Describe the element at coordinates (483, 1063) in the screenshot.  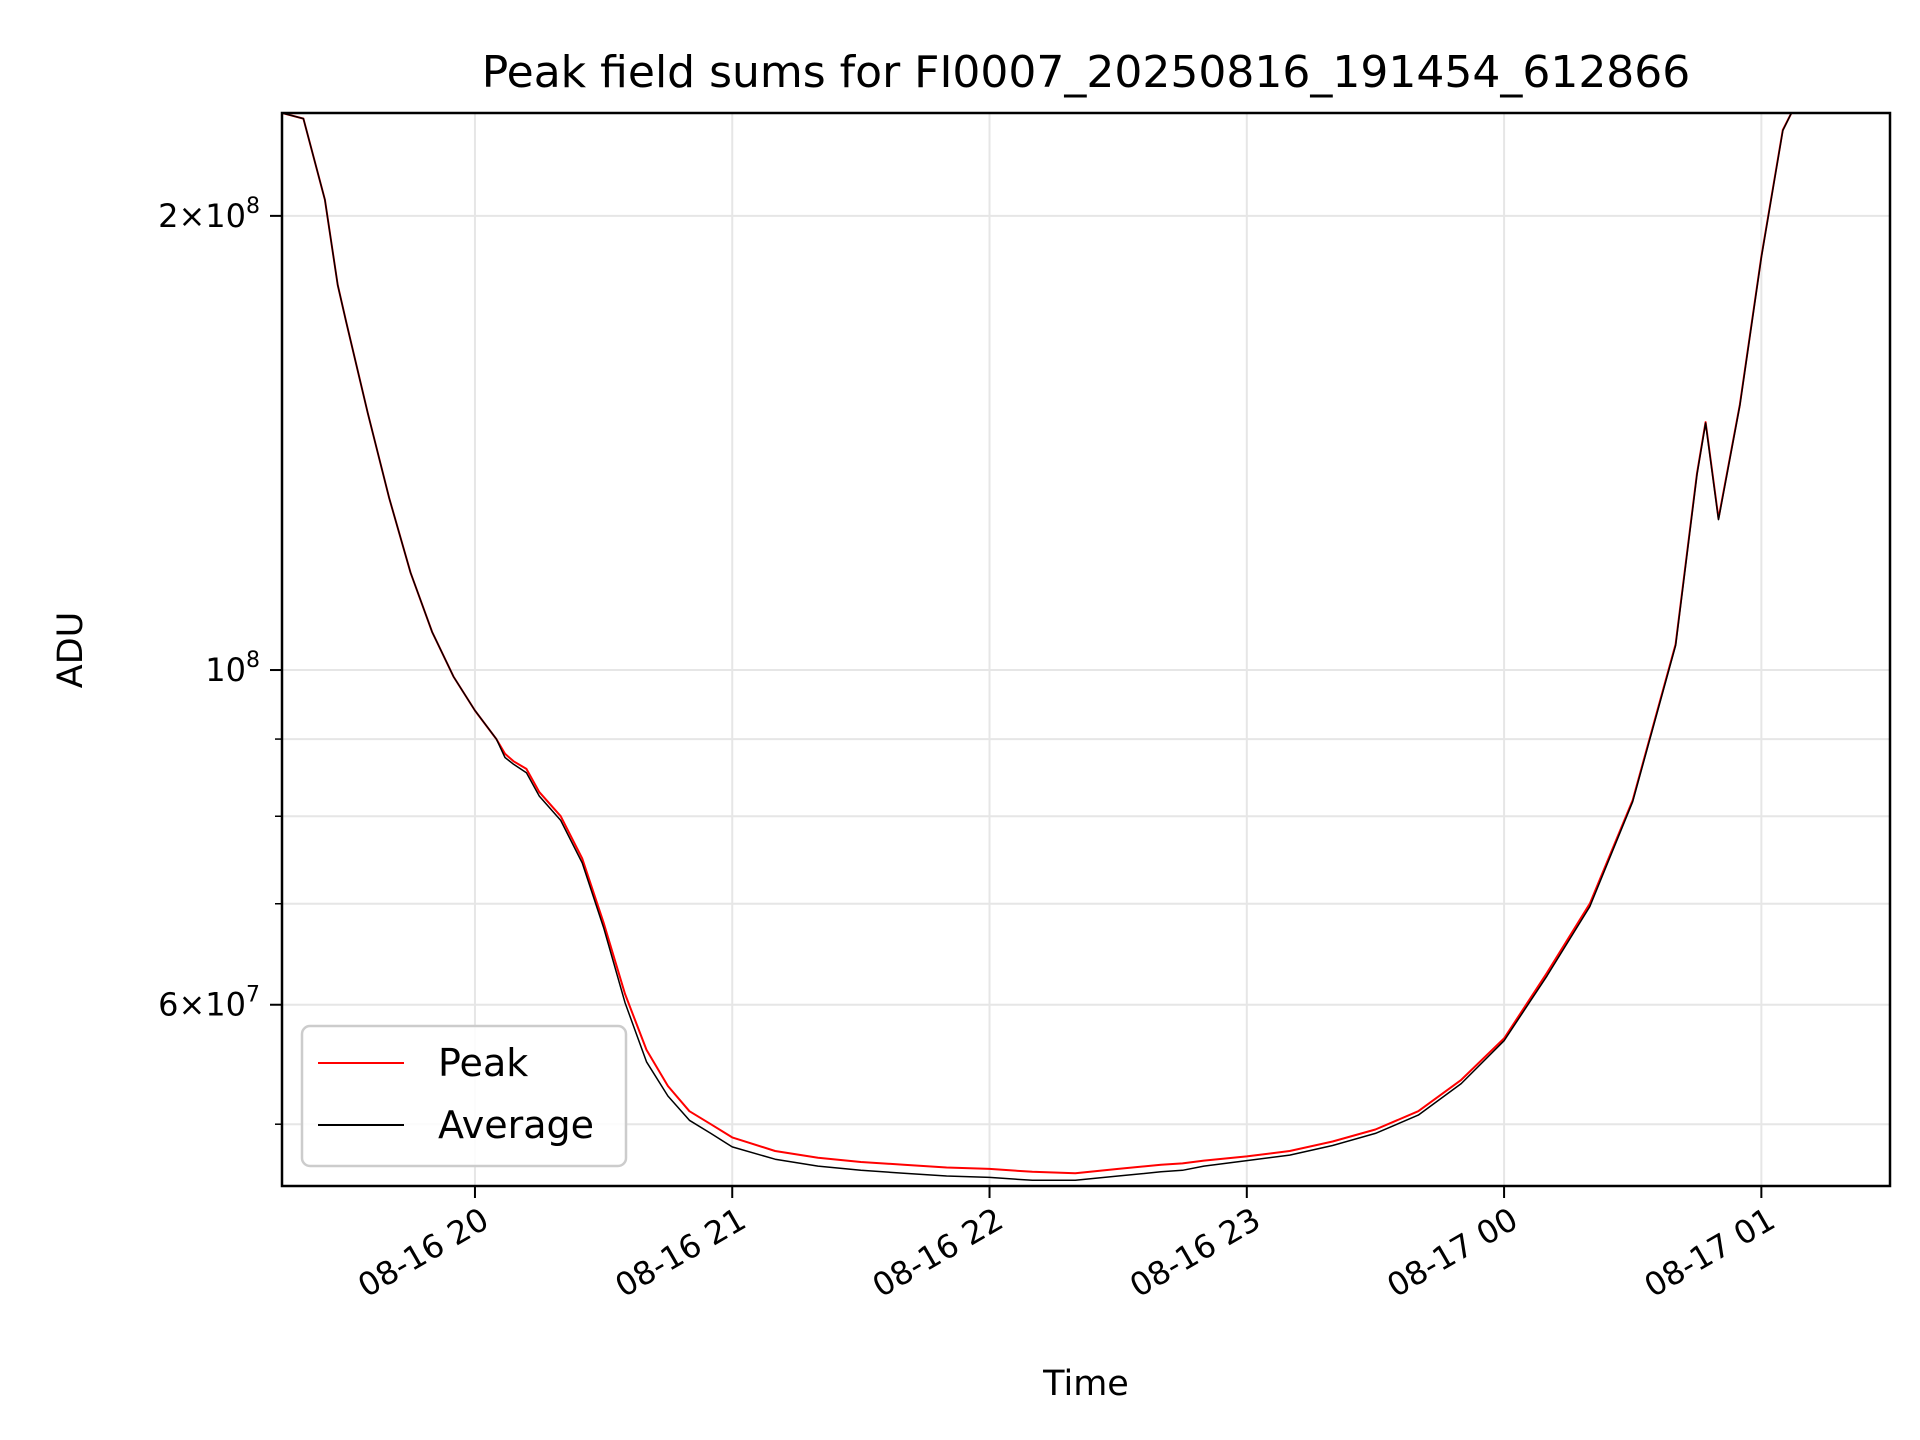
I see `legend-label-peak: Peak` at that location.